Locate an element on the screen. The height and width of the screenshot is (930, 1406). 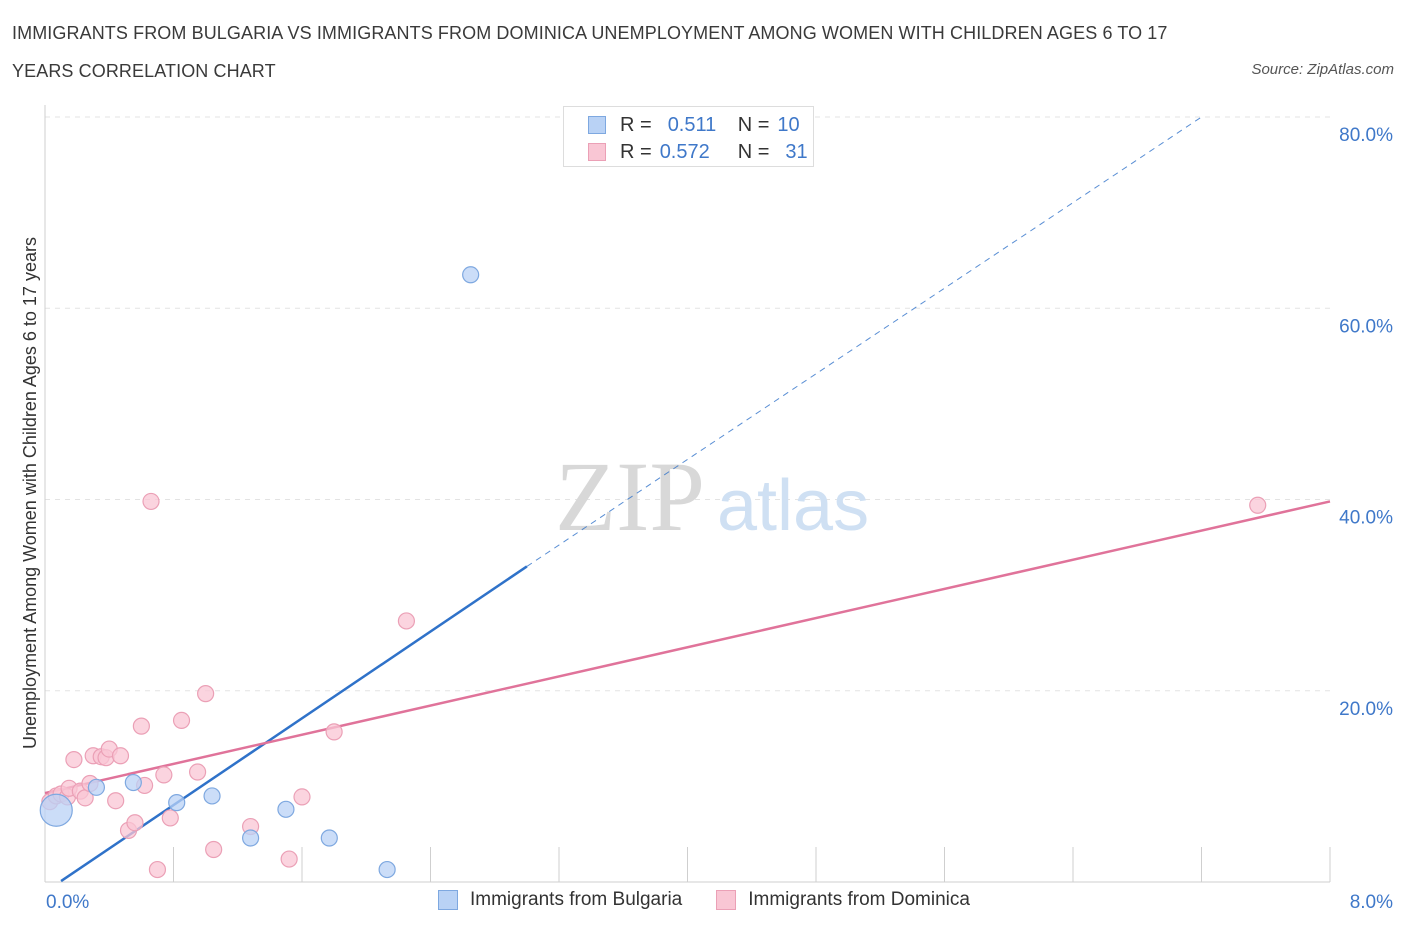
y-tick-label: 20.0% is located at coordinates (1366, 709).